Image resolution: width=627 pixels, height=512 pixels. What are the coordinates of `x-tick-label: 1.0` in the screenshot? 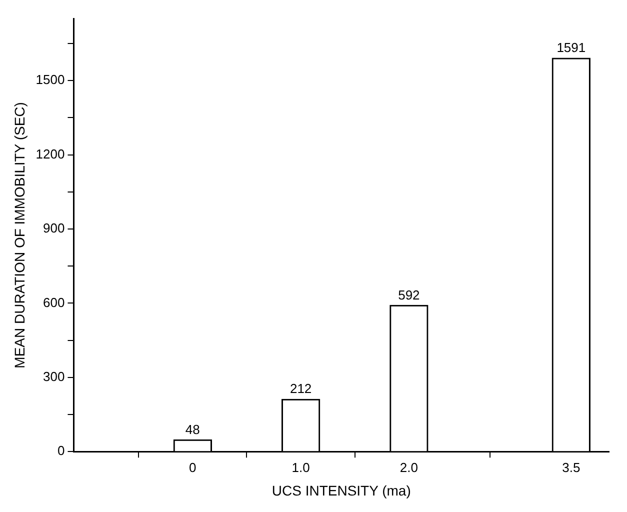 It's located at (301, 467).